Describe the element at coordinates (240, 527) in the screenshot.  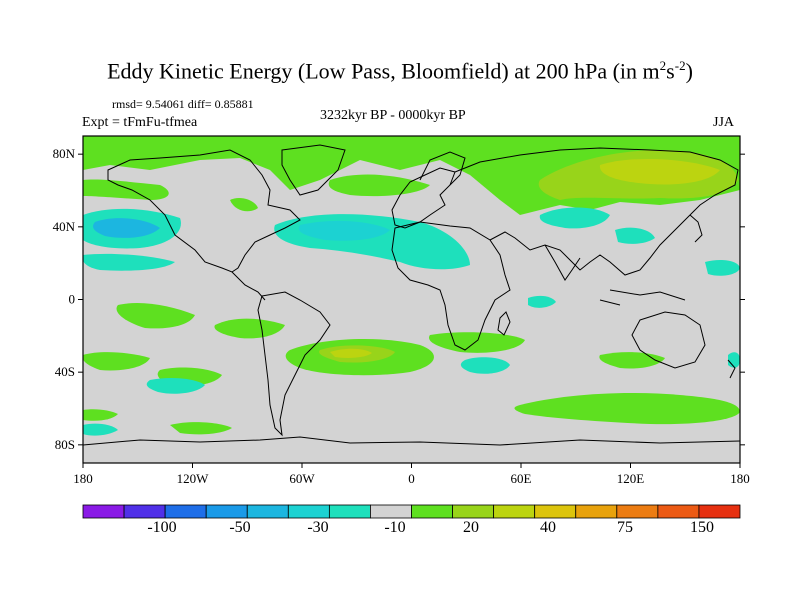
I see `colorbar-tick-label: -50` at that location.